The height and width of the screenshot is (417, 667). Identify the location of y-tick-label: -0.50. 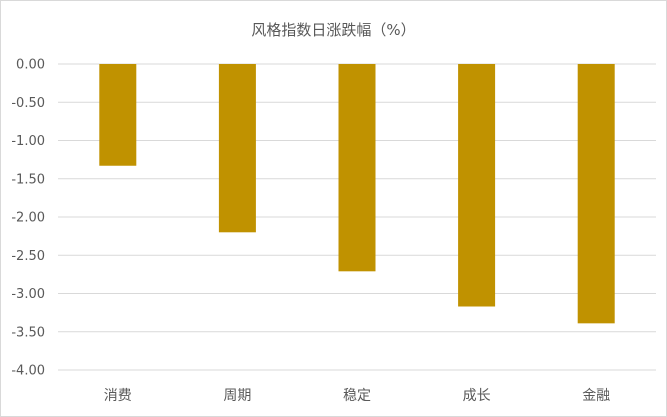
(28, 103).